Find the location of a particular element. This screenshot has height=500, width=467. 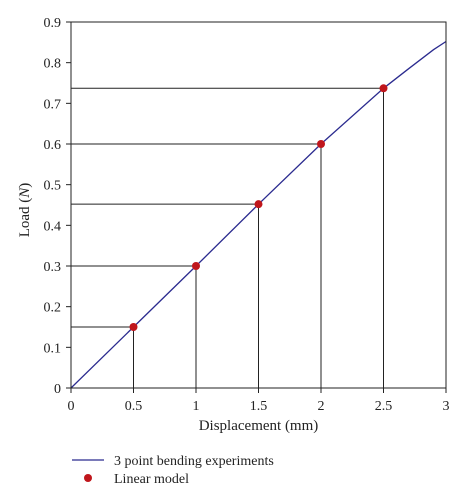

x-tick-labels: 0 0.5 1 1.5 2 2.5 3 is located at coordinates (259, 406).